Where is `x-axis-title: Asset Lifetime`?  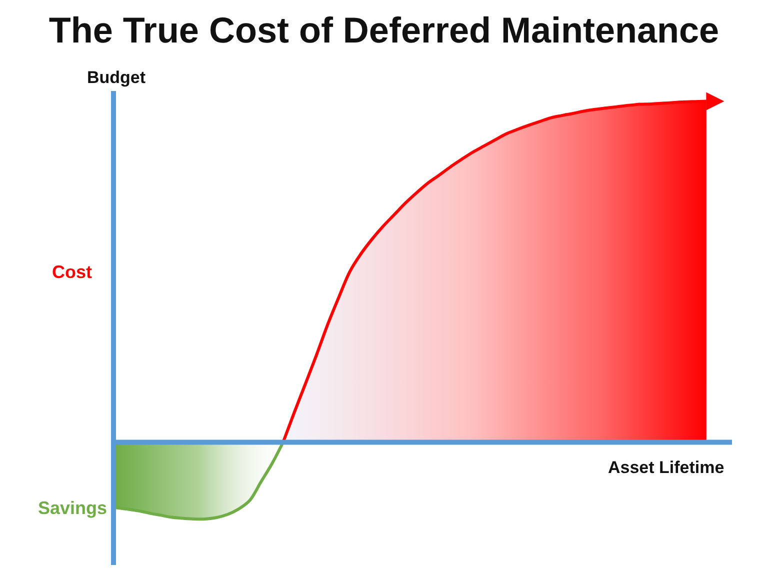 x-axis-title: Asset Lifetime is located at coordinates (666, 467).